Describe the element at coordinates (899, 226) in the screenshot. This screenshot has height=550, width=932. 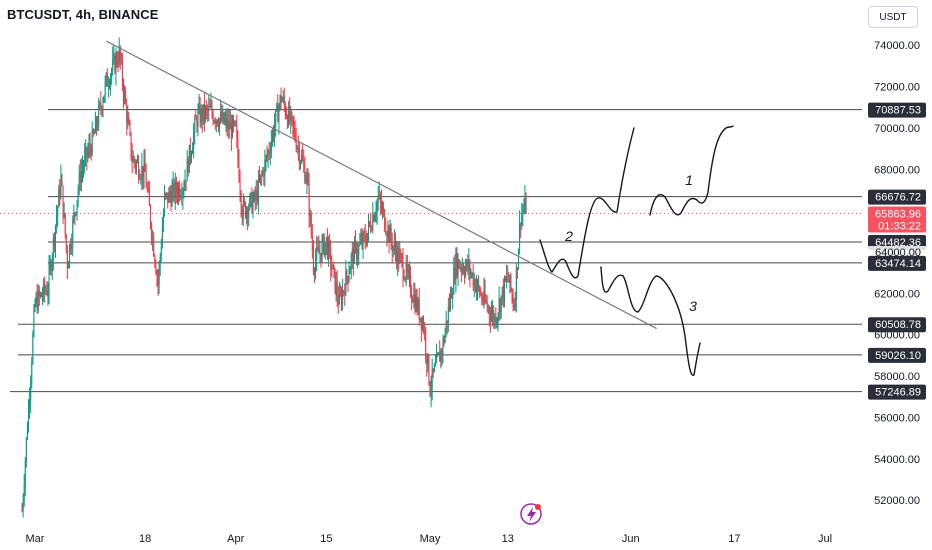
I see `last-price-countdown: 01:33:22` at that location.